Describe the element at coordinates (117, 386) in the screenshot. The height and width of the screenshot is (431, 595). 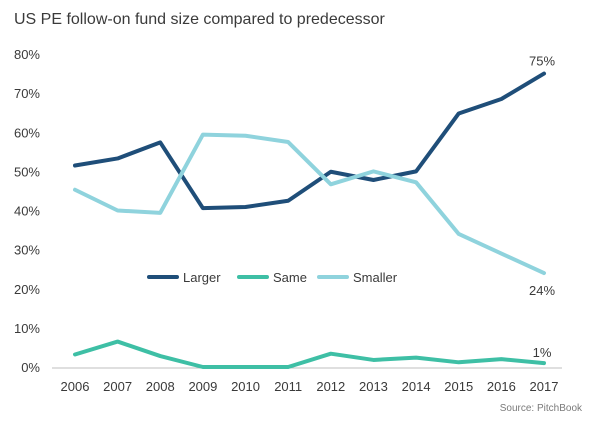
I see `x-tick-label: 2007` at that location.